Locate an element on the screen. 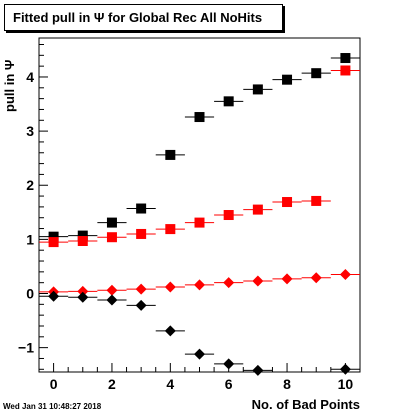 Image resolution: width=400 pixels, height=414 pixels. y-tick-label: 3 is located at coordinates (30, 131).